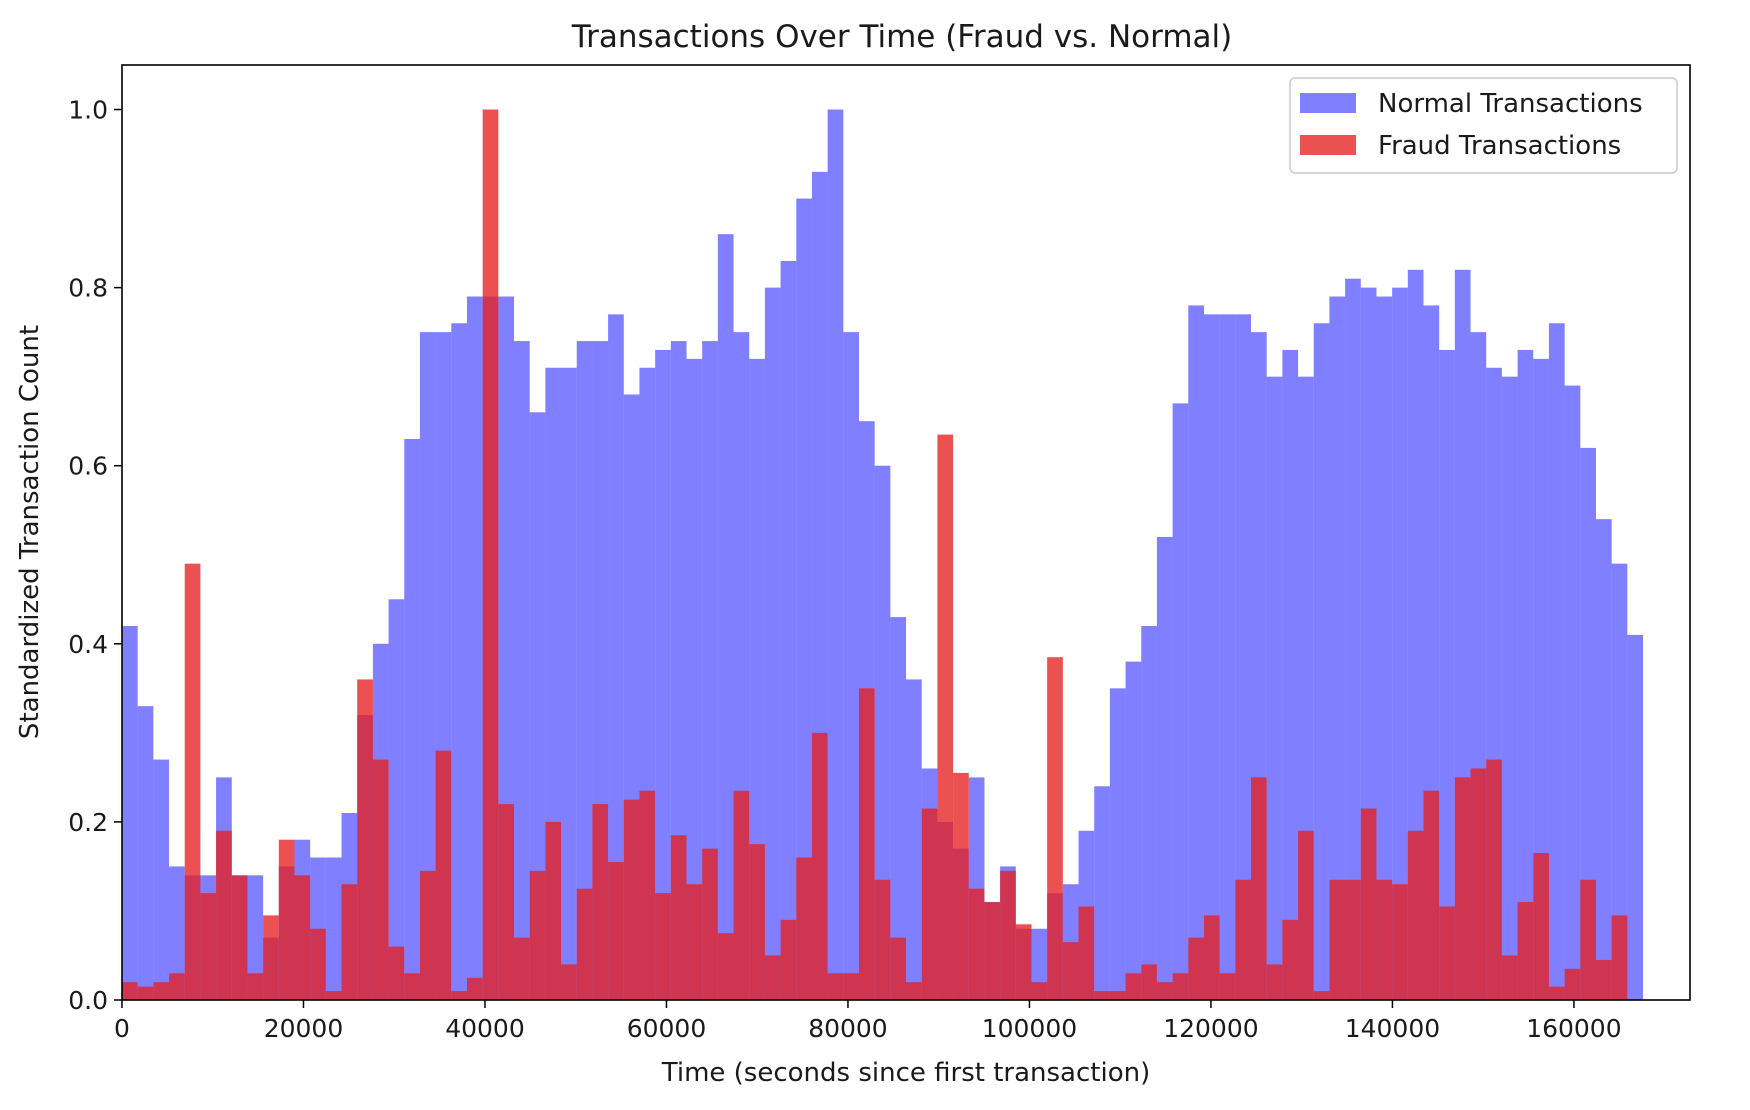 Image resolution: width=1750 pixels, height=1110 pixels. I want to click on x-tick-label: 140000, so click(1392, 1028).